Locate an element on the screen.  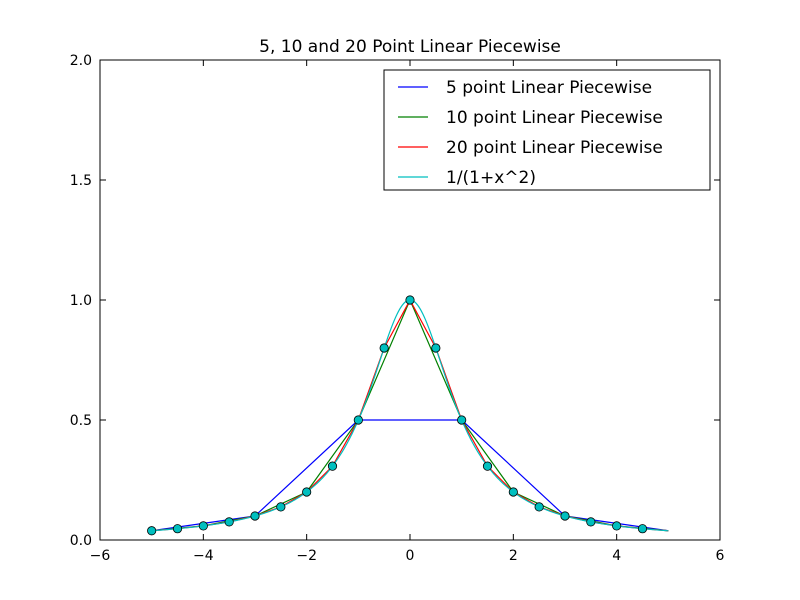
x-tick-label: −2 is located at coordinates (306, 556).